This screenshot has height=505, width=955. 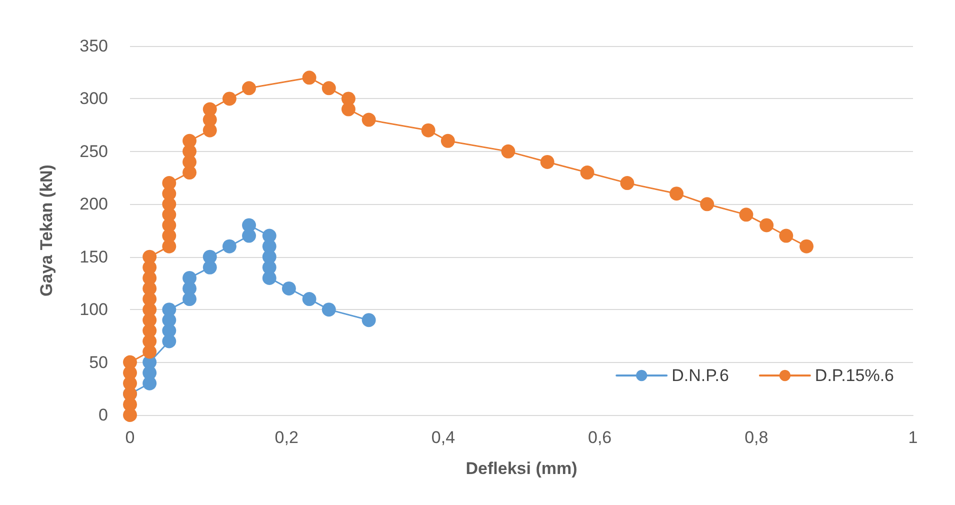 What do you see at coordinates (103, 415) in the screenshot?
I see `y-tick-label: 0` at bounding box center [103, 415].